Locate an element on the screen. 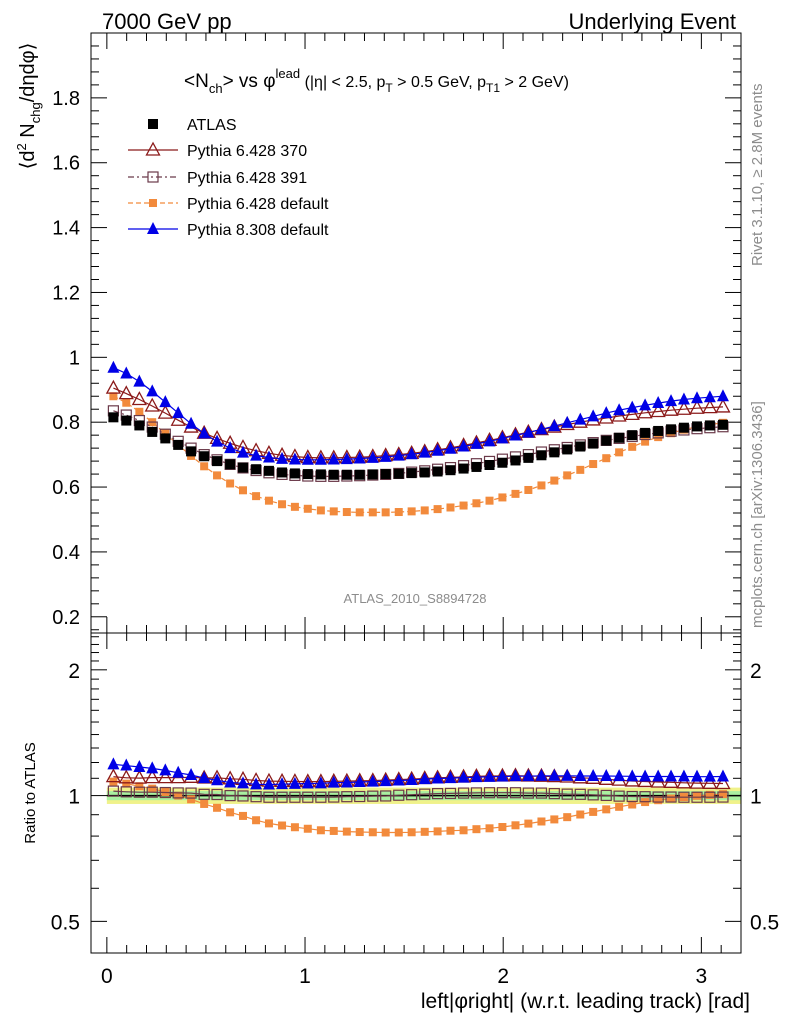 The width and height of the screenshot is (786, 1024). ratio-series-pythia-6-428-default is located at coordinates (418, 807).